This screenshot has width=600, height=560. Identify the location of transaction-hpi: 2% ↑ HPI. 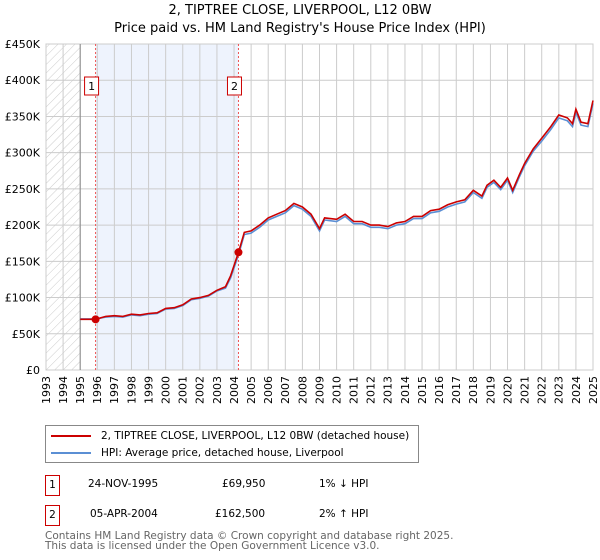
(344, 514).